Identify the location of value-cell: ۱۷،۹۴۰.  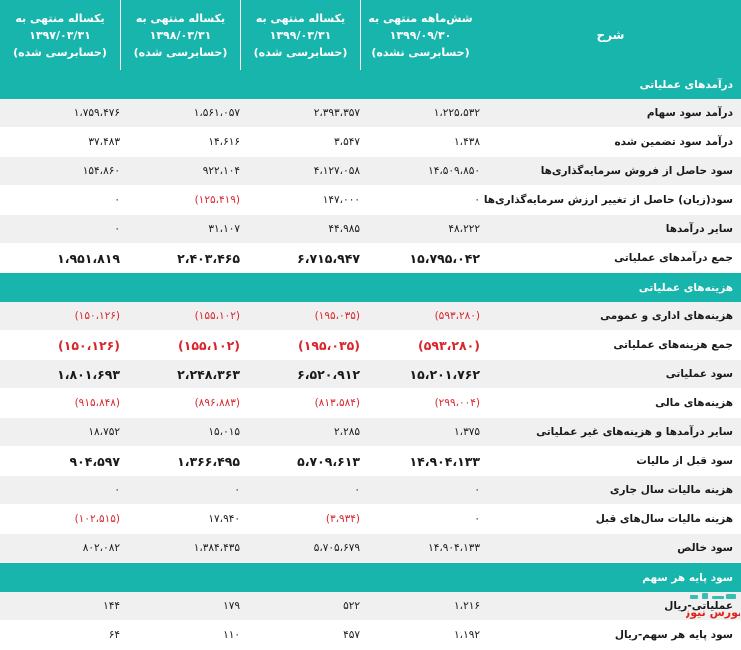
(224, 519).